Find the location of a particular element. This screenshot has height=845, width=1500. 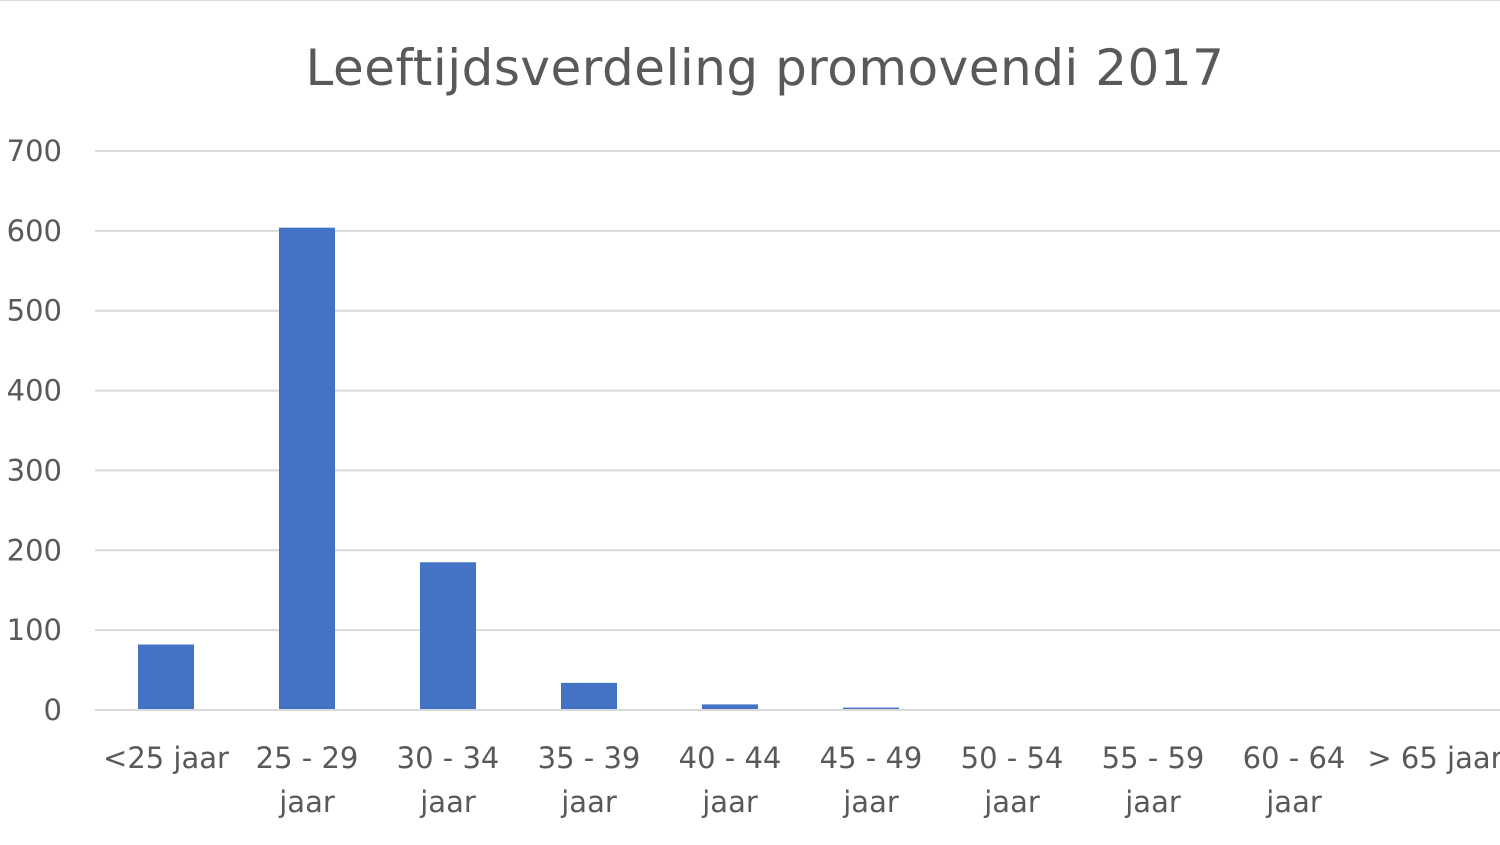

x-category-label: > 65 jaar is located at coordinates (1433, 758).